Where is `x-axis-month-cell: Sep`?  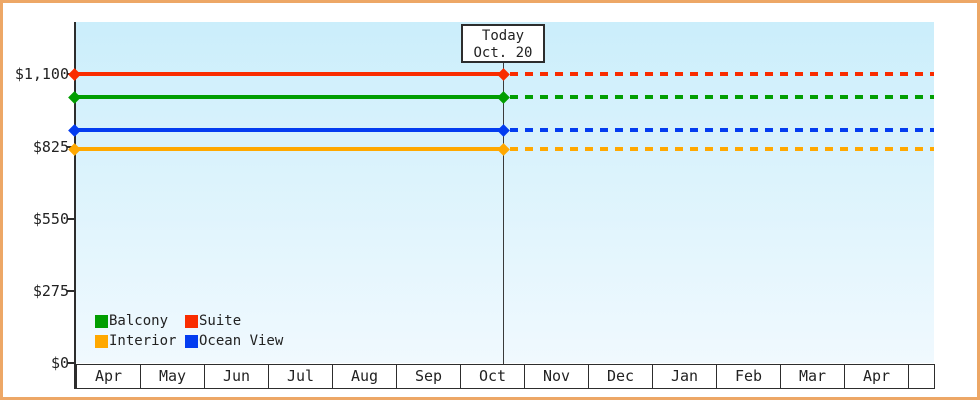
x-axis-month-cell: Sep is located at coordinates (428, 376).